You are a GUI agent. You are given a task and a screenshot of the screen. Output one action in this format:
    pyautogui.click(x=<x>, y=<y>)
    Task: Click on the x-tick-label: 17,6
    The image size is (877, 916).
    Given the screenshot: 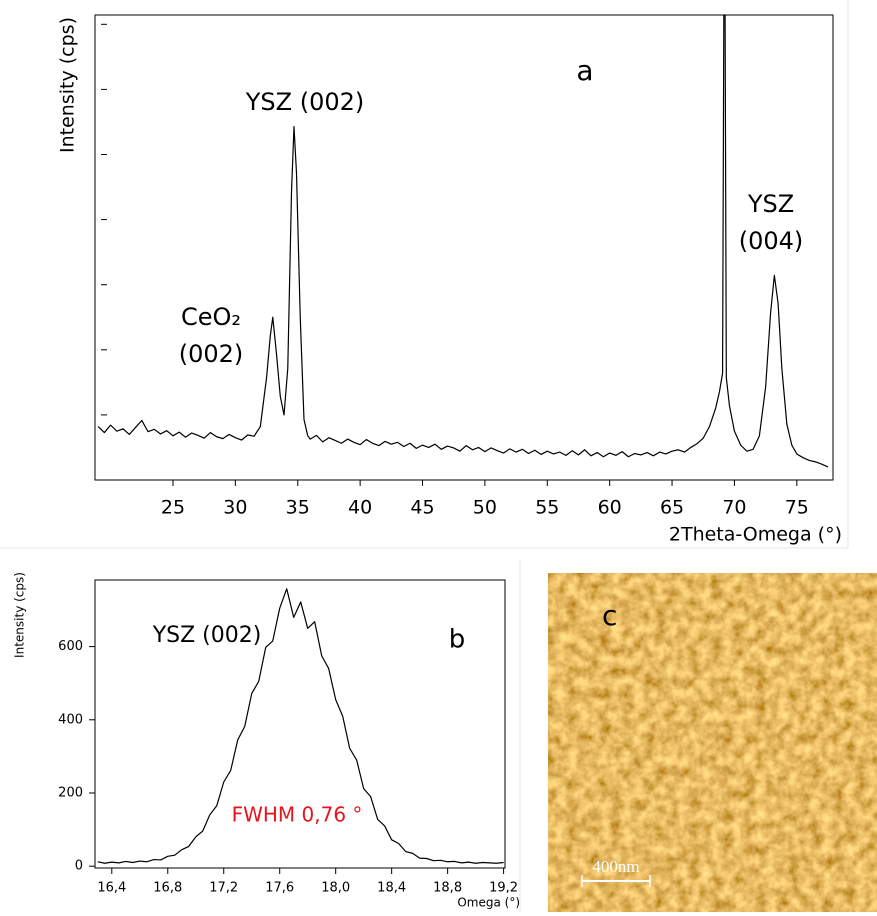 What is the action you would take?
    pyautogui.click(x=279, y=888)
    